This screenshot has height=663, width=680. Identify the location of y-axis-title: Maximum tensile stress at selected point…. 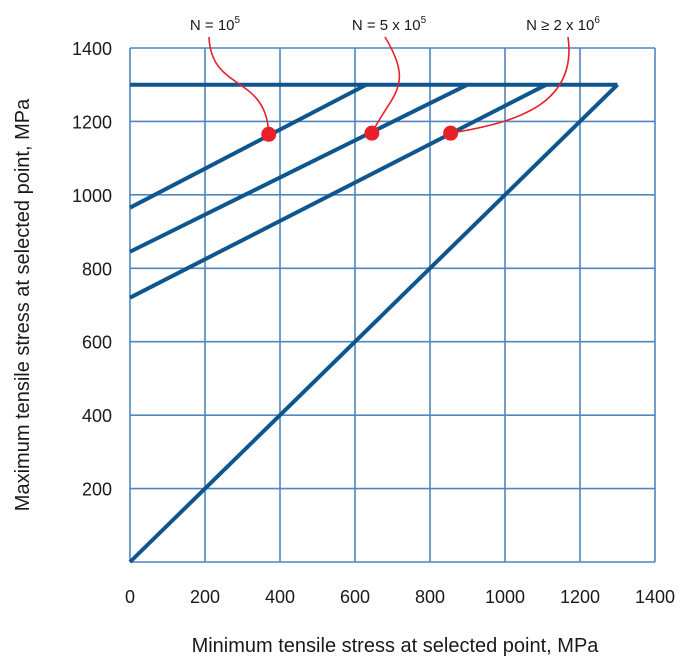
(23, 304).